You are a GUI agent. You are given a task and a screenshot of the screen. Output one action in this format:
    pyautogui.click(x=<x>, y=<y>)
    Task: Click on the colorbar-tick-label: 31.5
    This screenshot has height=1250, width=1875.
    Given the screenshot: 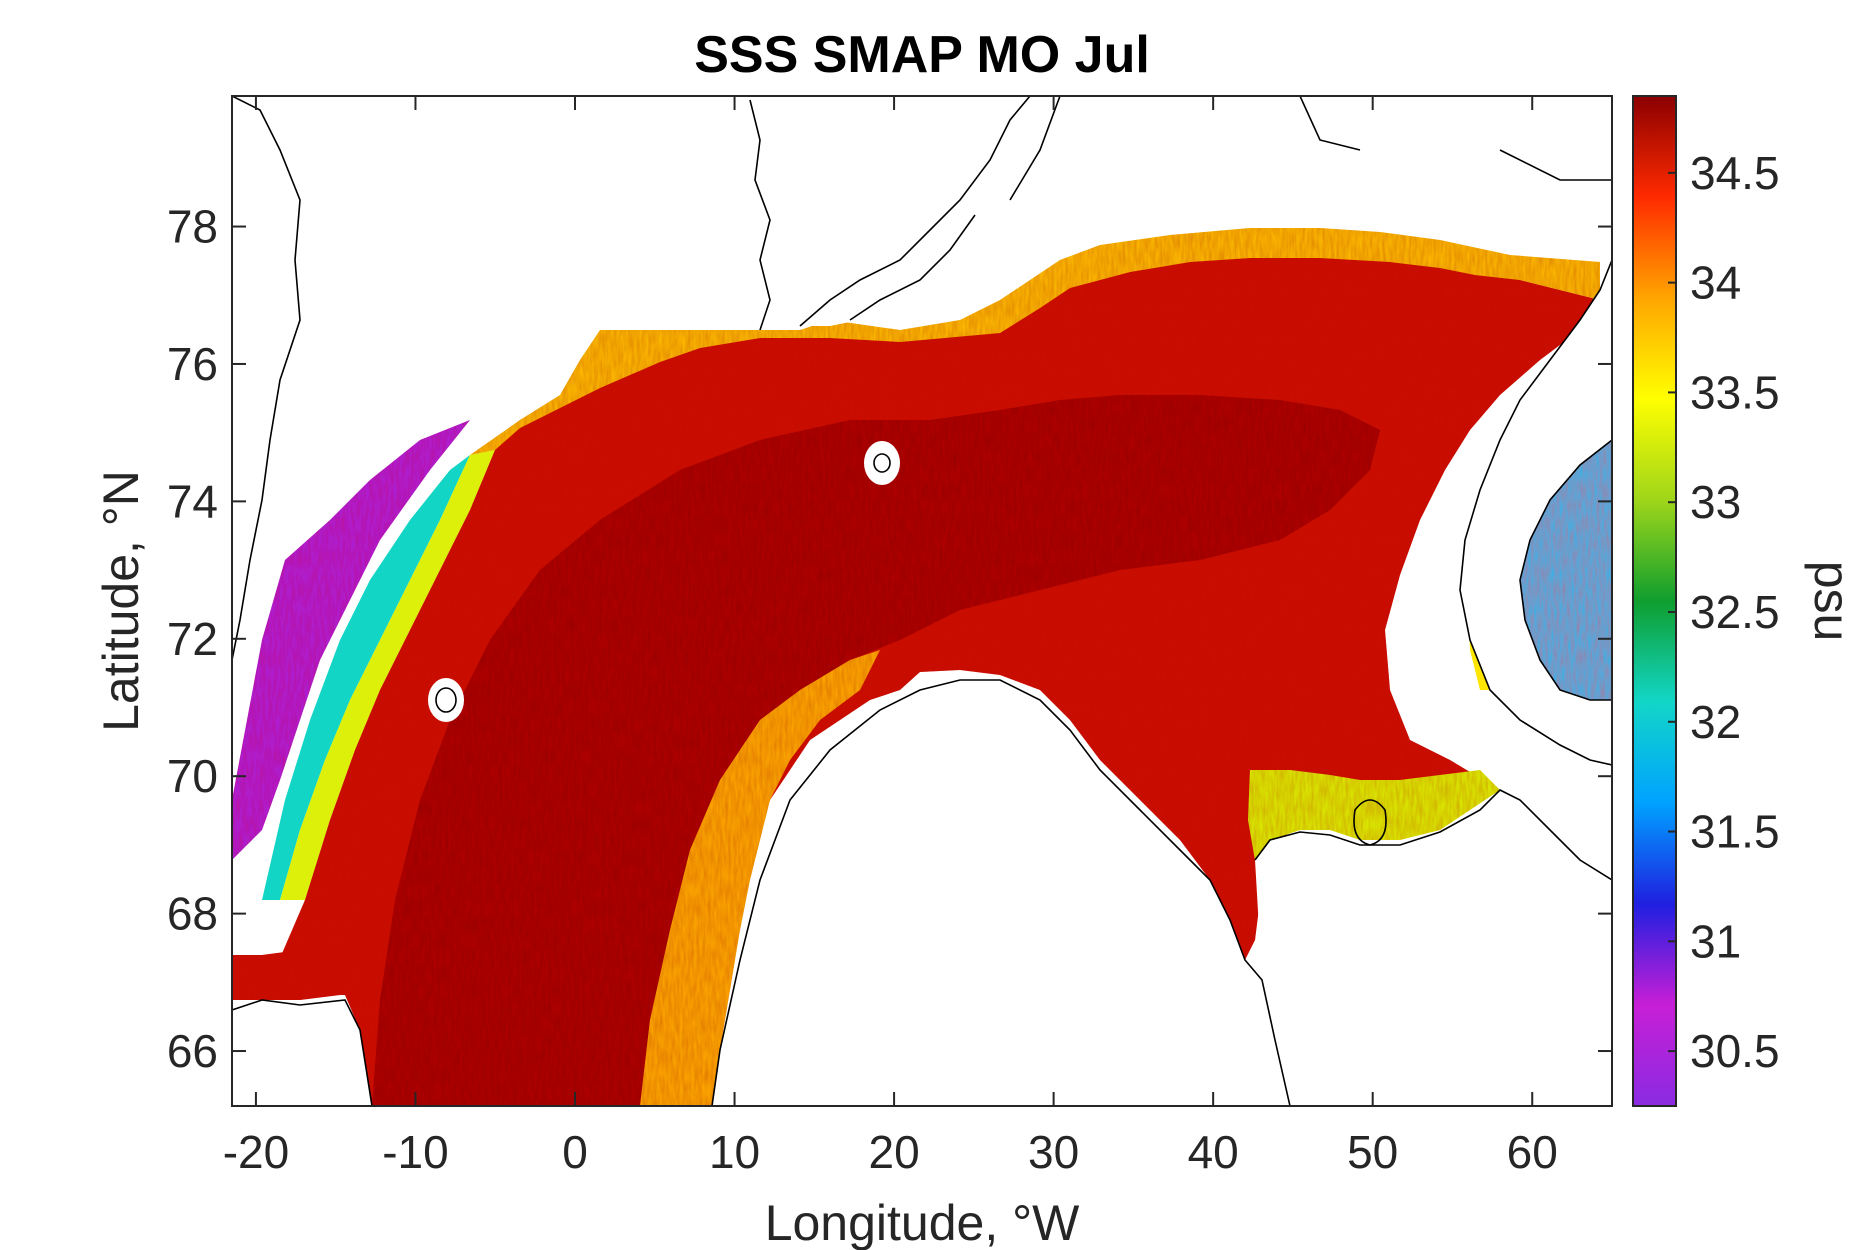 What is the action you would take?
    pyautogui.click(x=1735, y=832)
    